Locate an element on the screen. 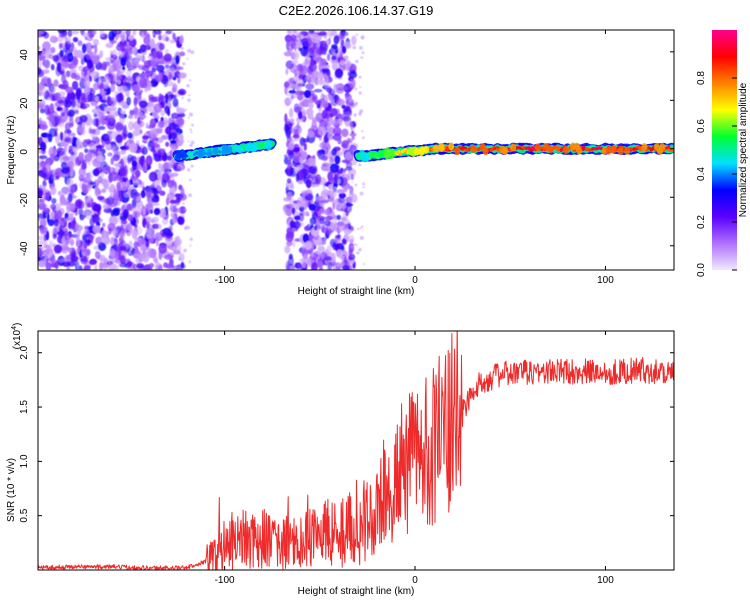 The height and width of the screenshot is (600, 750). y-axis-label: SNR (10 * v/v) is located at coordinates (11, 490).